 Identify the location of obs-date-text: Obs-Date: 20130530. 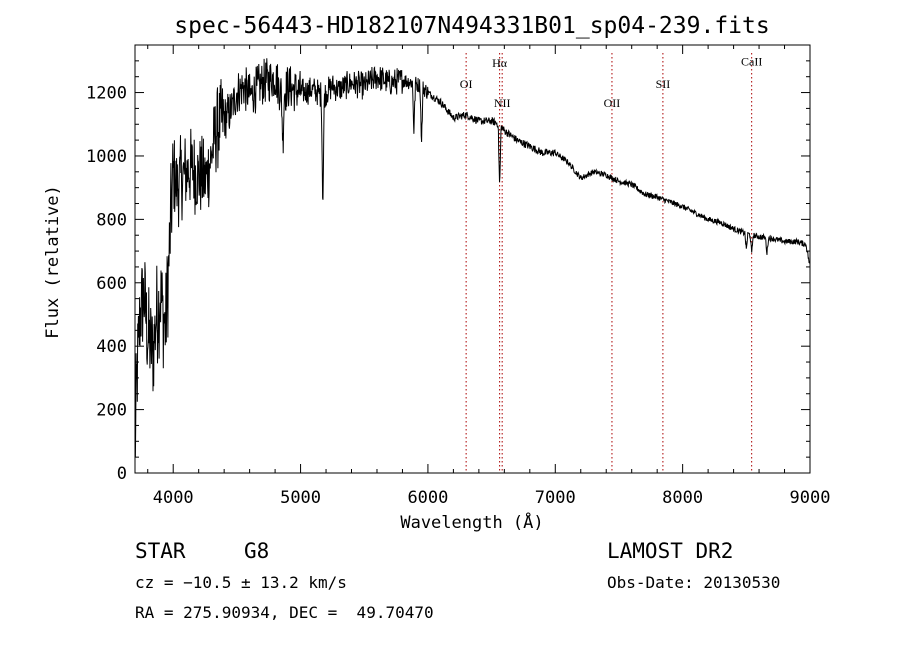
(694, 582).